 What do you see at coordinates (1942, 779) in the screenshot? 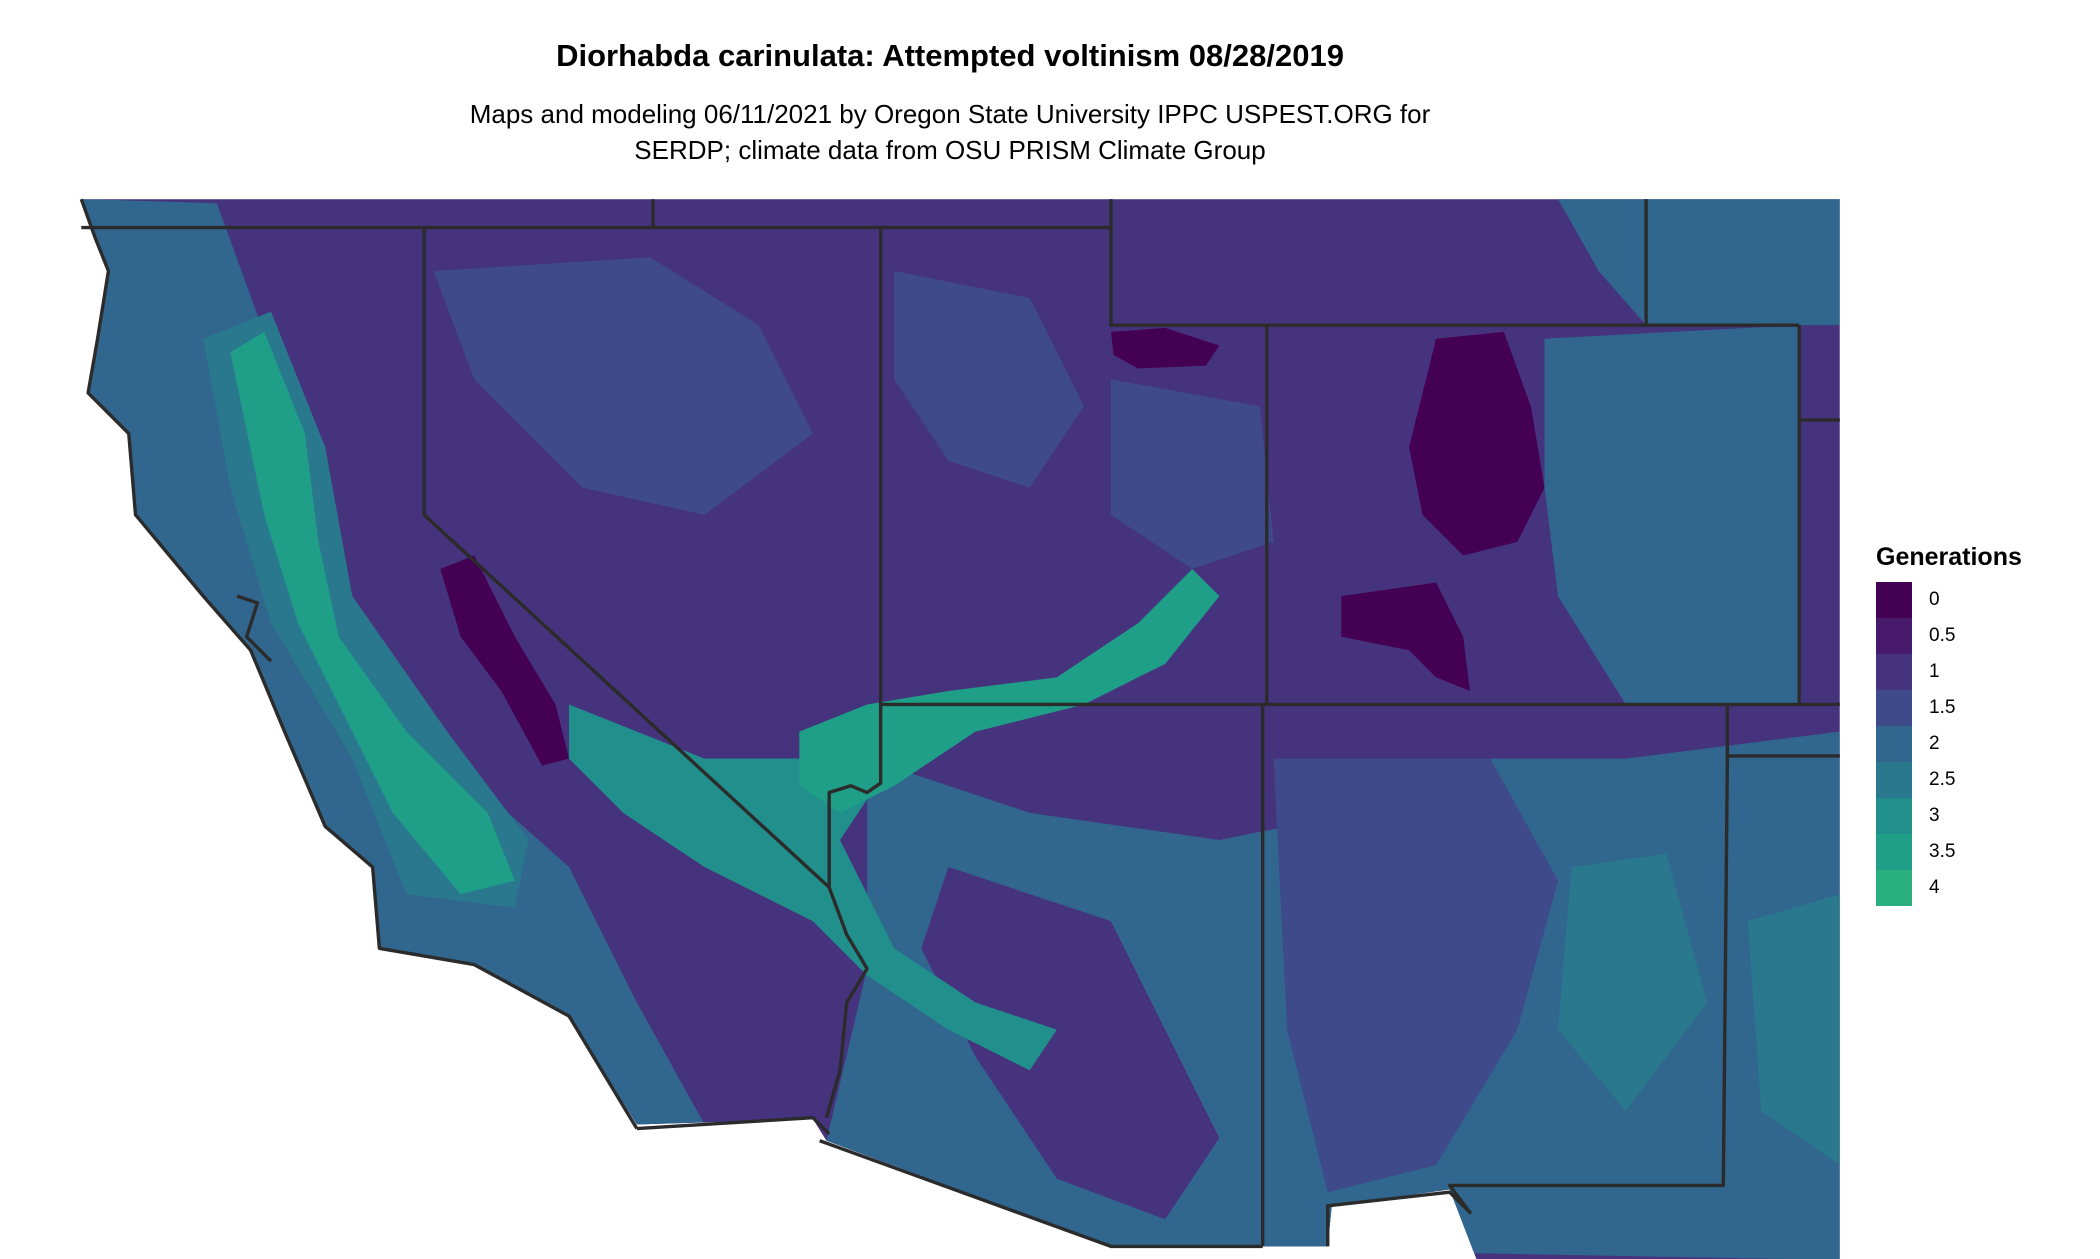
I see `legend-label: 2.5` at bounding box center [1942, 779].